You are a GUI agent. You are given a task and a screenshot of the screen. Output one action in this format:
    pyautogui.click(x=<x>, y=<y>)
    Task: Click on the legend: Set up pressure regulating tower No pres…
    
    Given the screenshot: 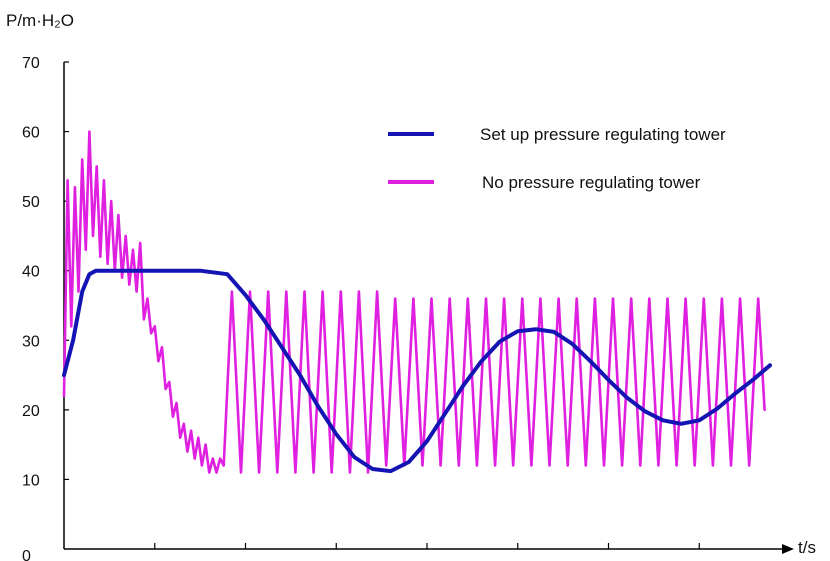 What is the action you would take?
    pyautogui.click(x=557, y=158)
    